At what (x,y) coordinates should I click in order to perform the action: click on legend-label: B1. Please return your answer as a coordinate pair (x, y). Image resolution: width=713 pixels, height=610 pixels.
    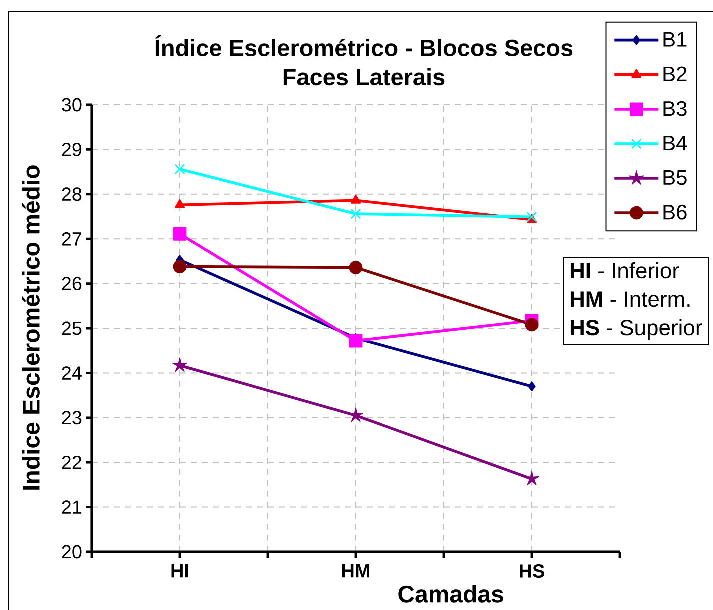
    Looking at the image, I should click on (675, 39).